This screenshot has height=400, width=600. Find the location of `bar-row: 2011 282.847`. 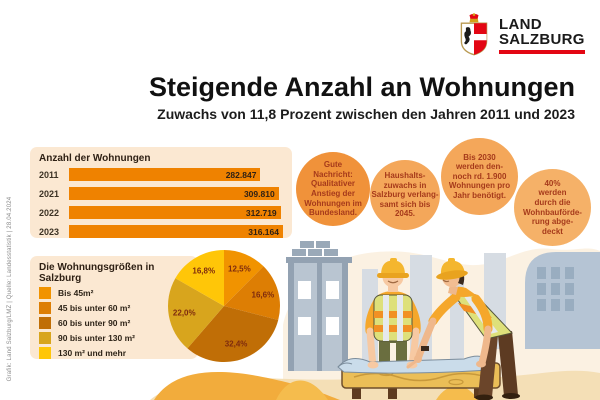

bar-row: 2011 282.847 is located at coordinates (161, 174).